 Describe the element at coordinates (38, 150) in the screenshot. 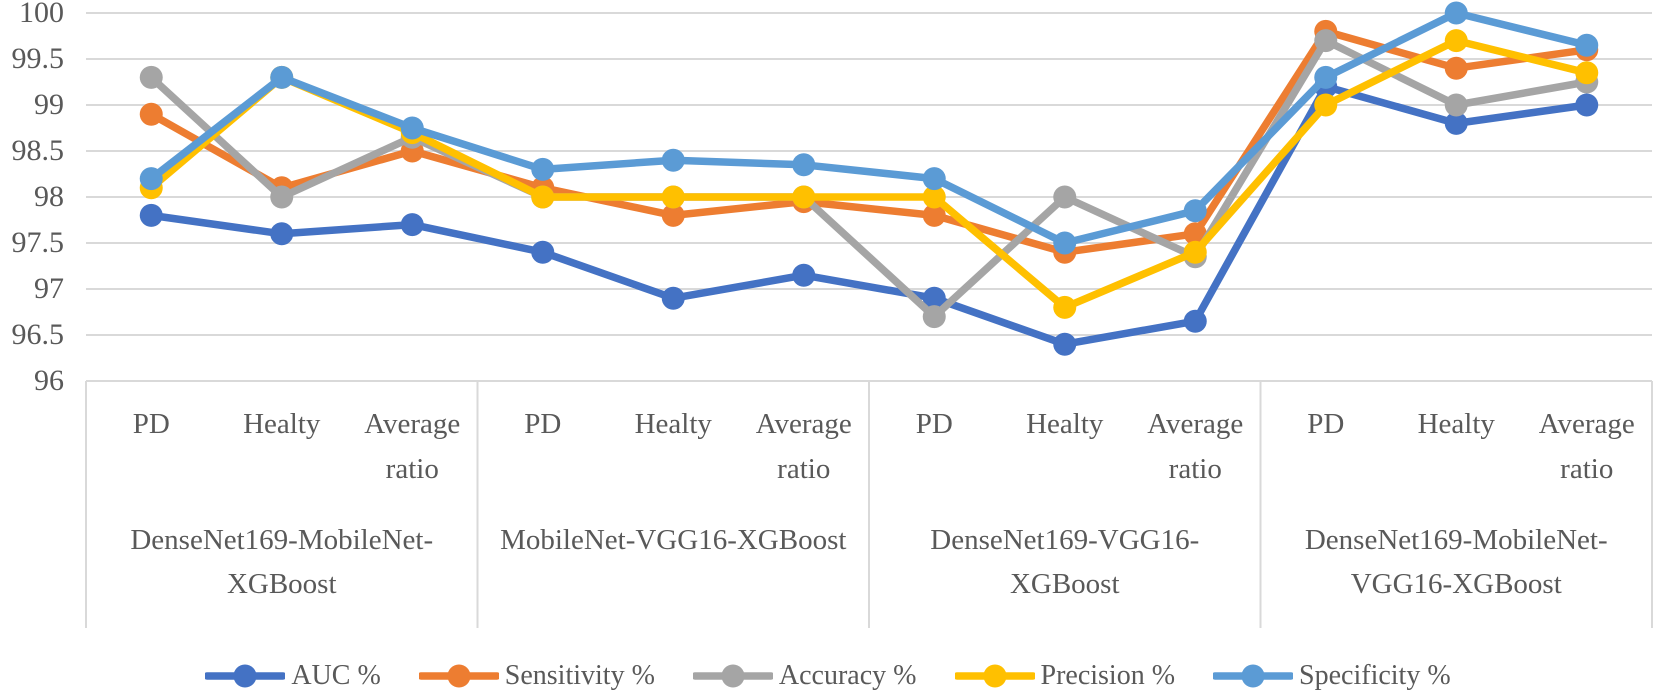

I see `y-axis-tick-label: 98.5` at that location.